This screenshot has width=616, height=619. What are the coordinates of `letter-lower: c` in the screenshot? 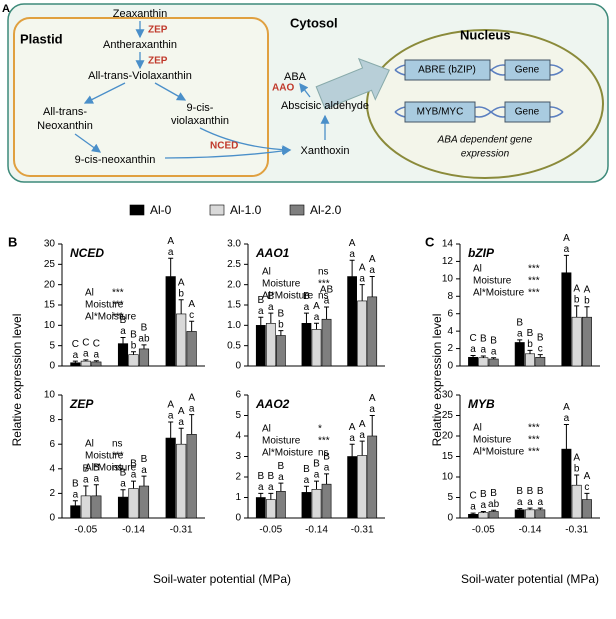 It's located at (540, 348).